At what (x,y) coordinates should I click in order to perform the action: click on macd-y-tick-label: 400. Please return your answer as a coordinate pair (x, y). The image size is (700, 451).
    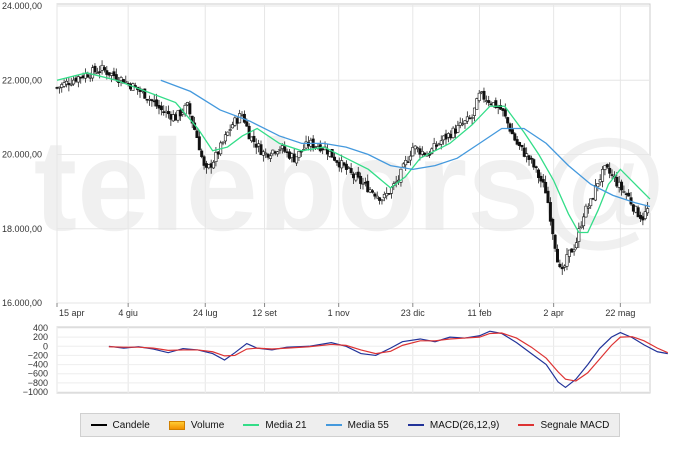
    Looking at the image, I should click on (40, 328).